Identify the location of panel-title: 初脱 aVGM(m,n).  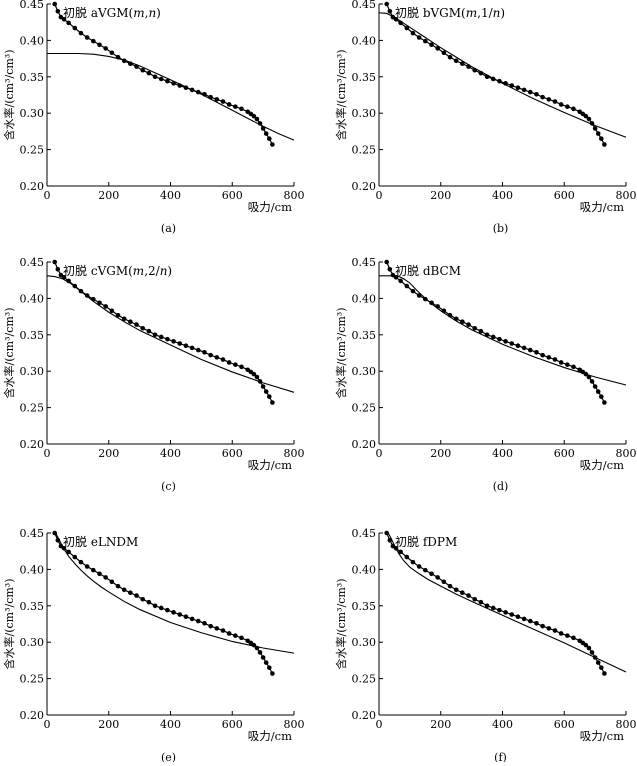
(112, 12).